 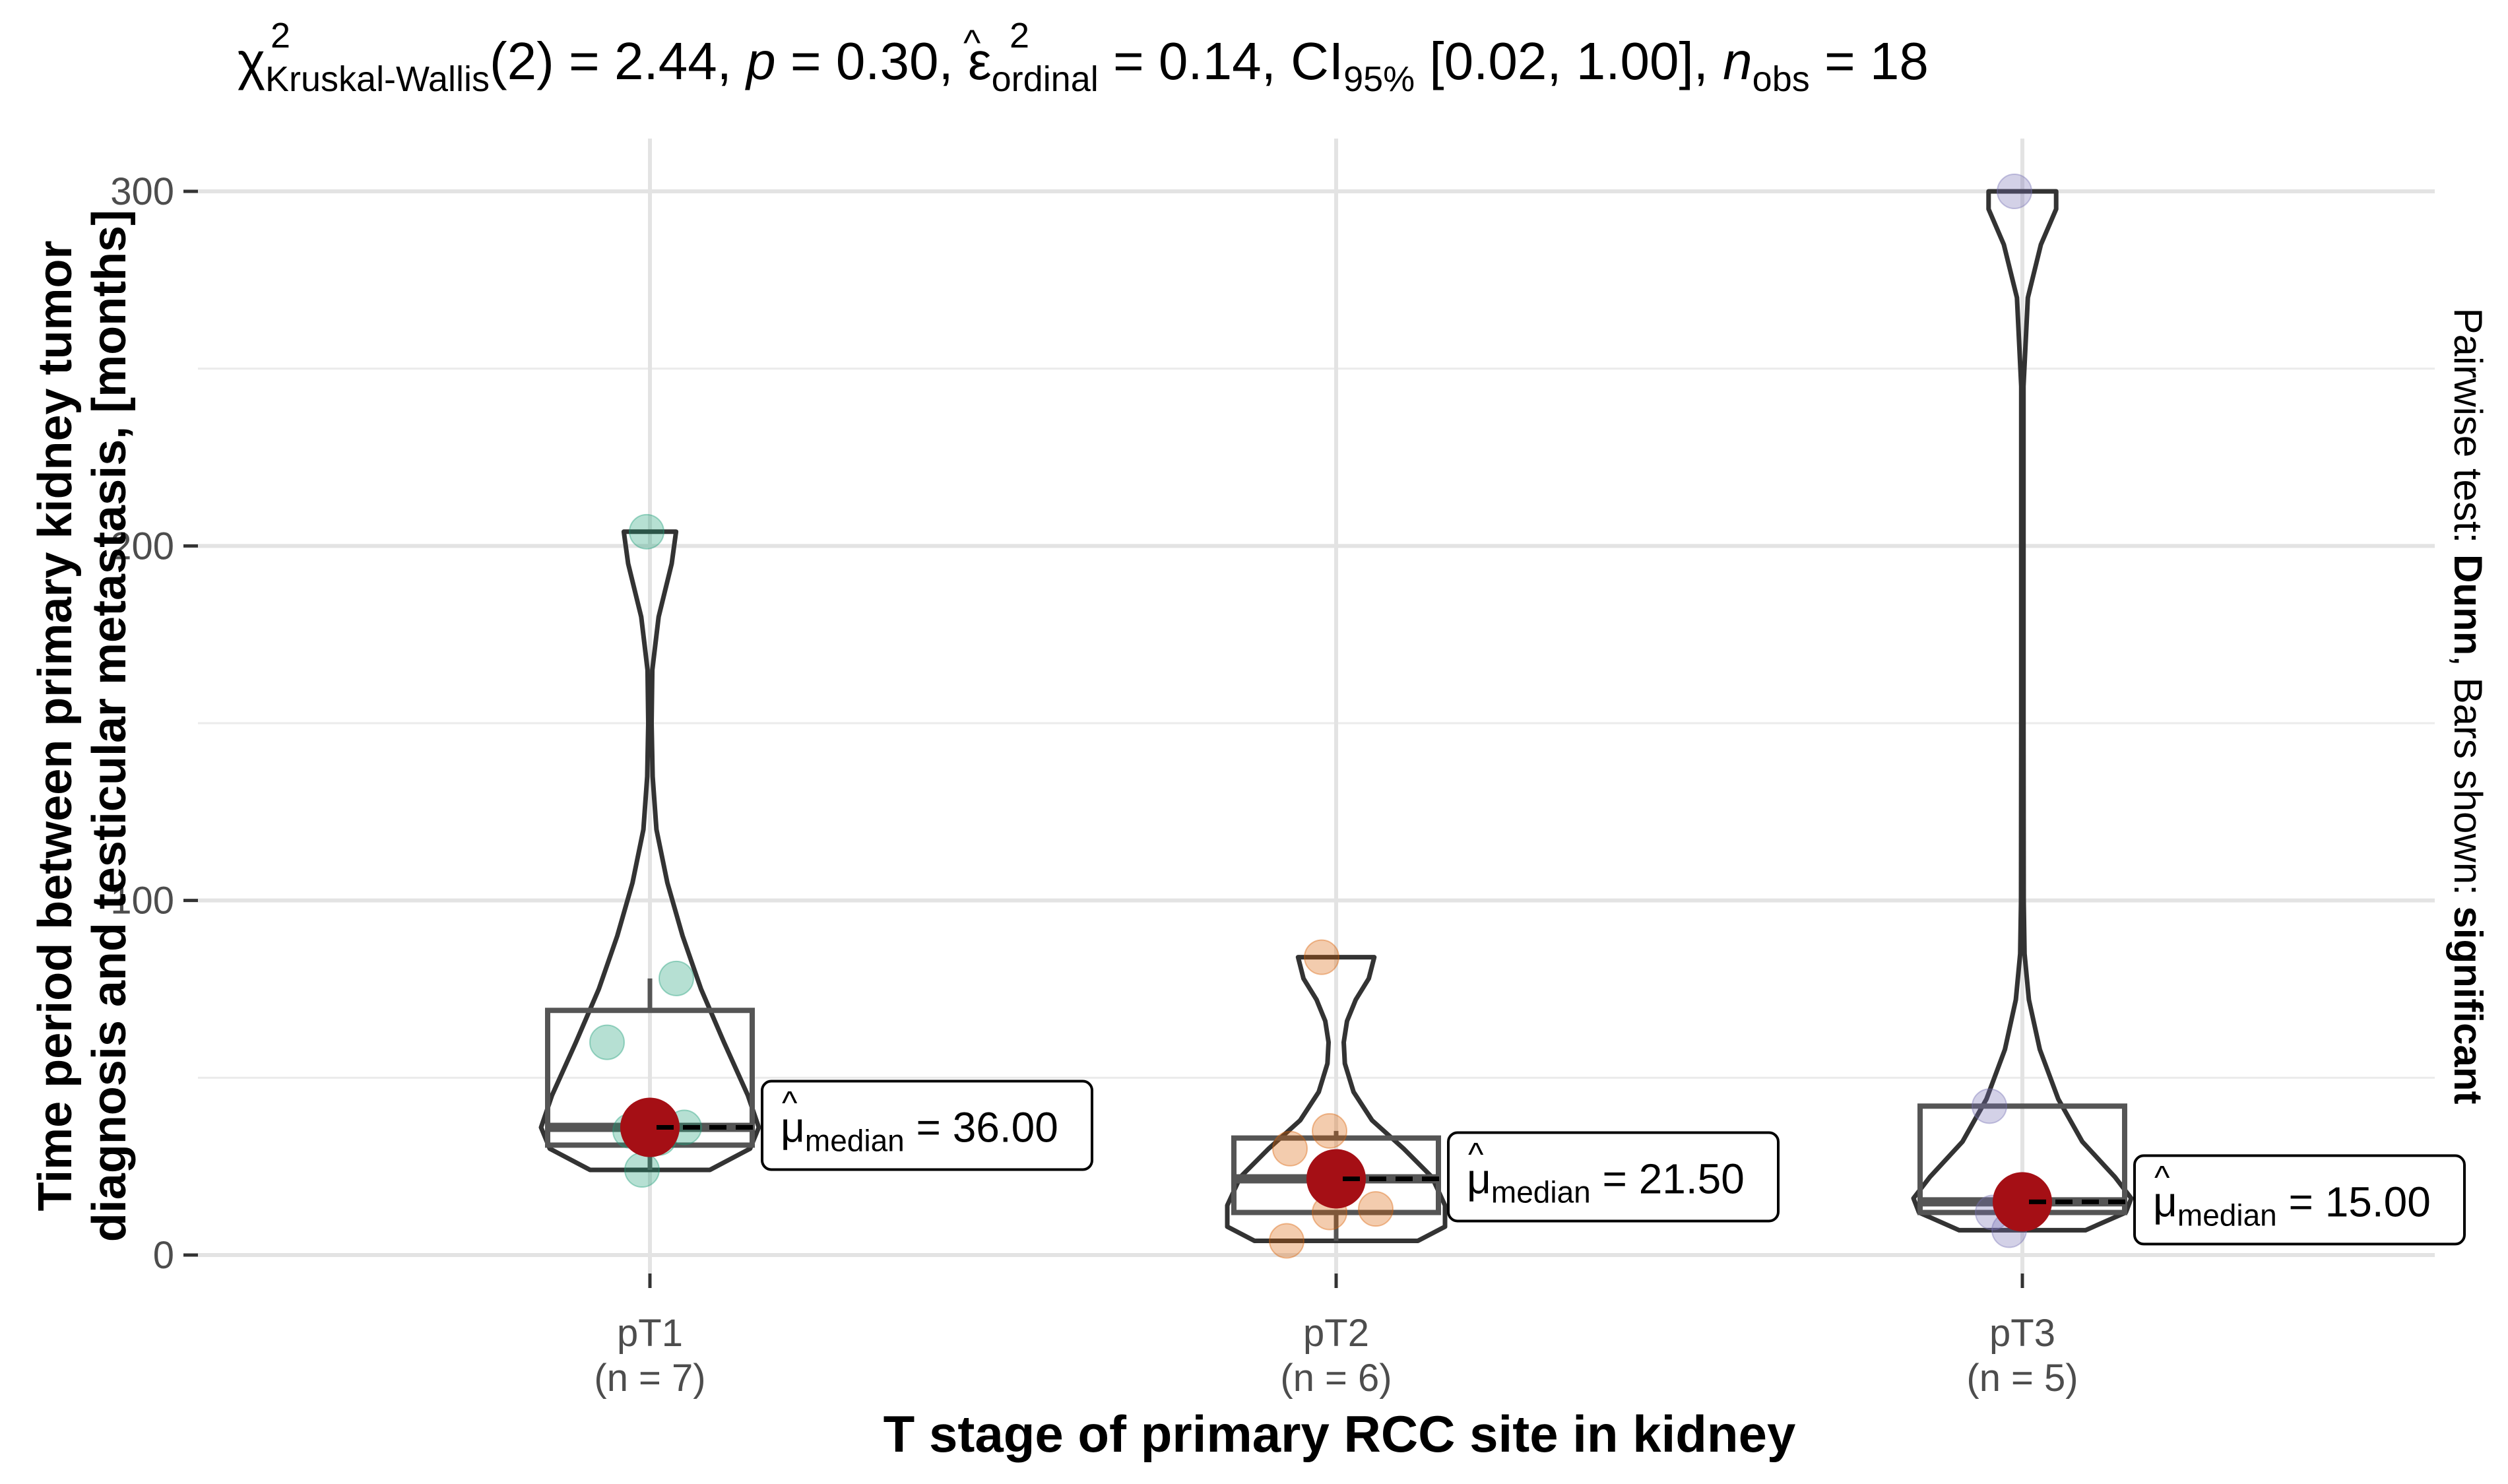 I want to click on title-es-sup: 2, so click(x=1019, y=35).